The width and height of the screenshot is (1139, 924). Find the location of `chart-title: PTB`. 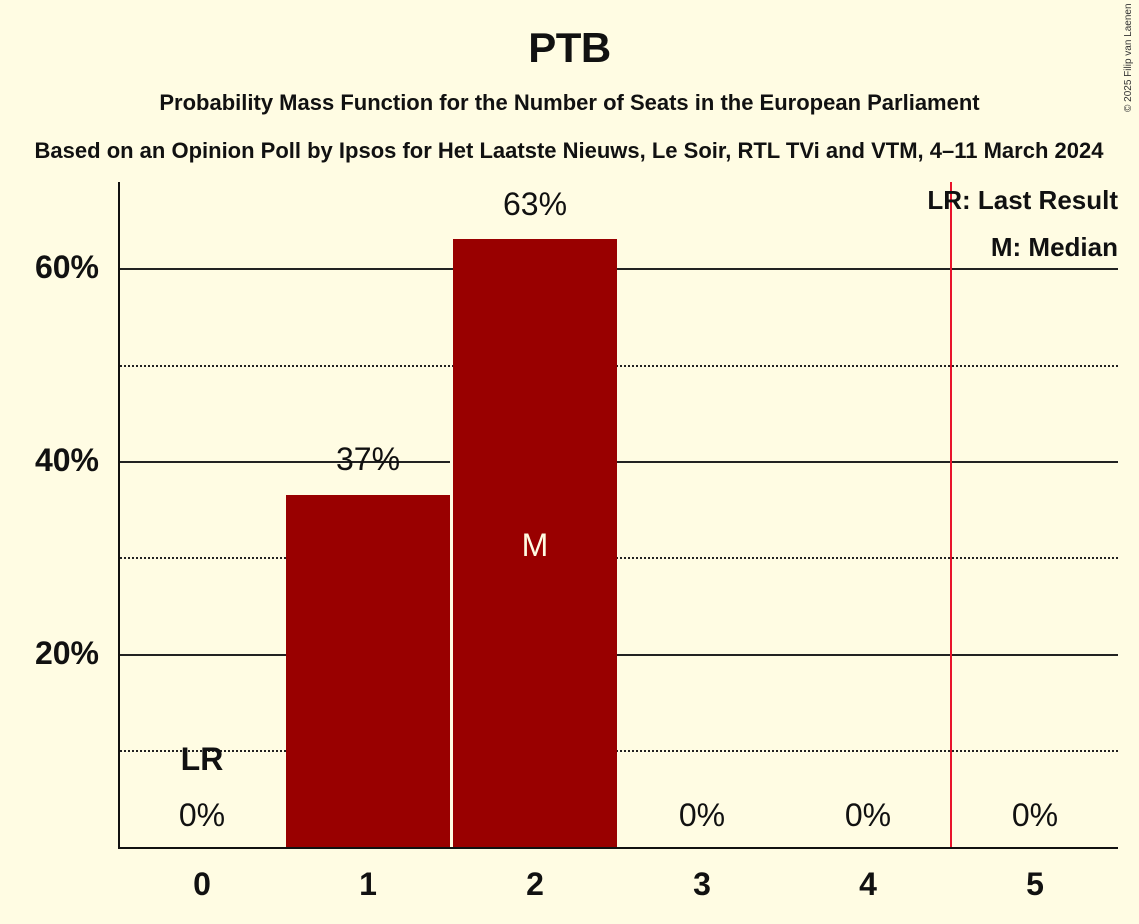

chart-title: PTB is located at coordinates (569, 47).